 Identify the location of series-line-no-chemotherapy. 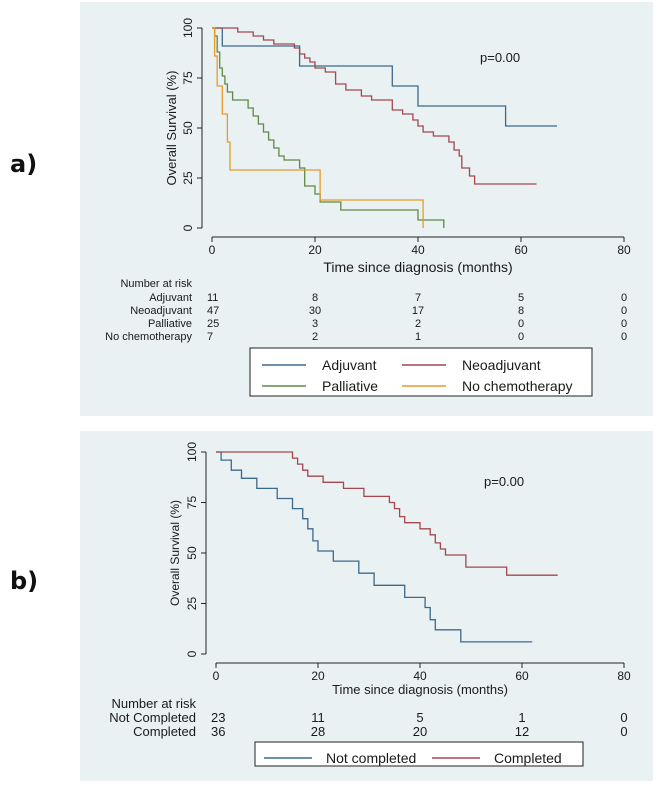
(318, 127).